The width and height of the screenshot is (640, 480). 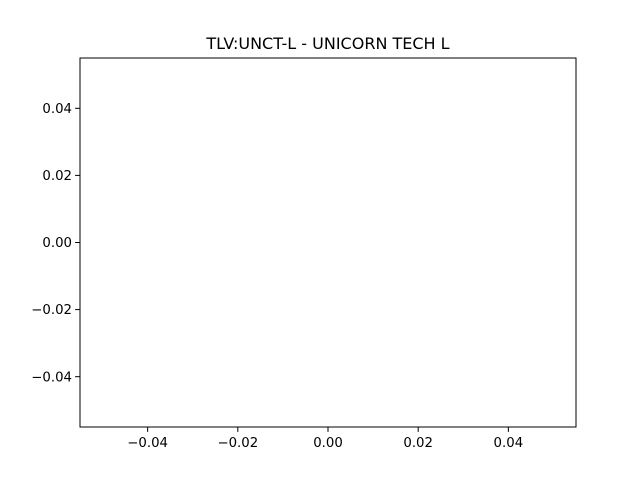 What do you see at coordinates (327, 43) in the screenshot?
I see `chart-title: TLV:UNCT-L - UNICORN TECH L` at bounding box center [327, 43].